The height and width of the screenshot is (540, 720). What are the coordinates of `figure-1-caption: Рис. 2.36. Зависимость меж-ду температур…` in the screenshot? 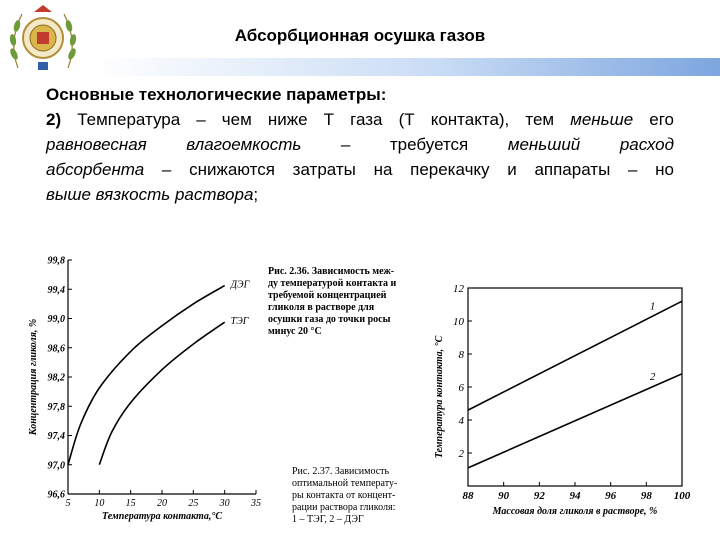 It's located at (344, 302).